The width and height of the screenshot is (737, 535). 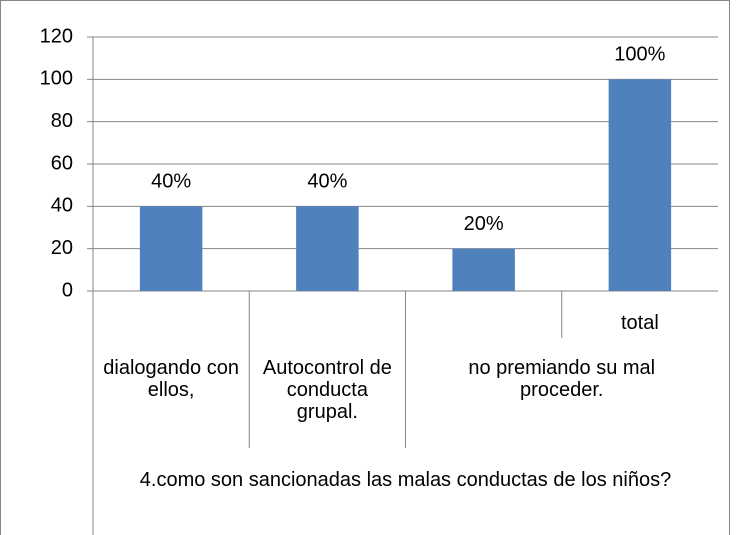 What do you see at coordinates (62, 121) in the screenshot?
I see `y-tick-label: 80` at bounding box center [62, 121].